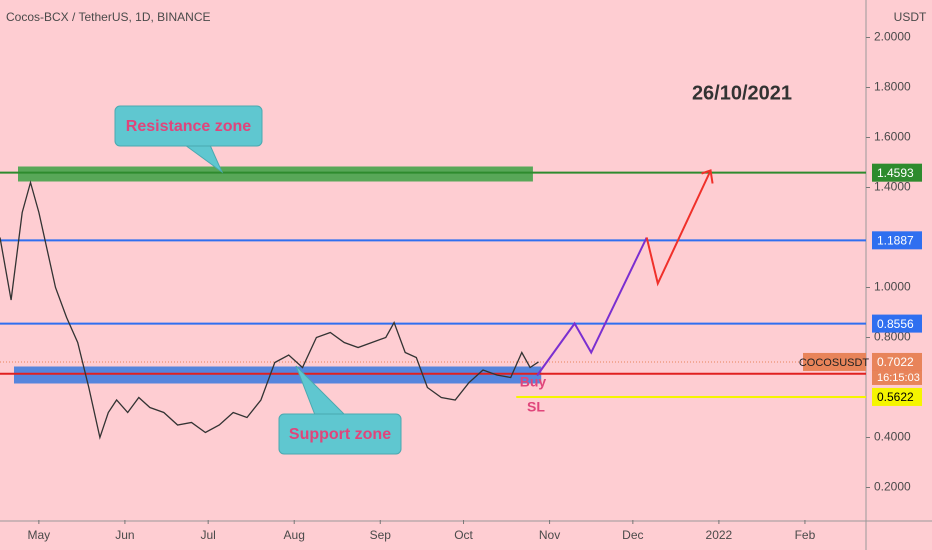  Describe the element at coordinates (892, 337) in the screenshot. I see `y-tick-label: 0.8000` at that location.